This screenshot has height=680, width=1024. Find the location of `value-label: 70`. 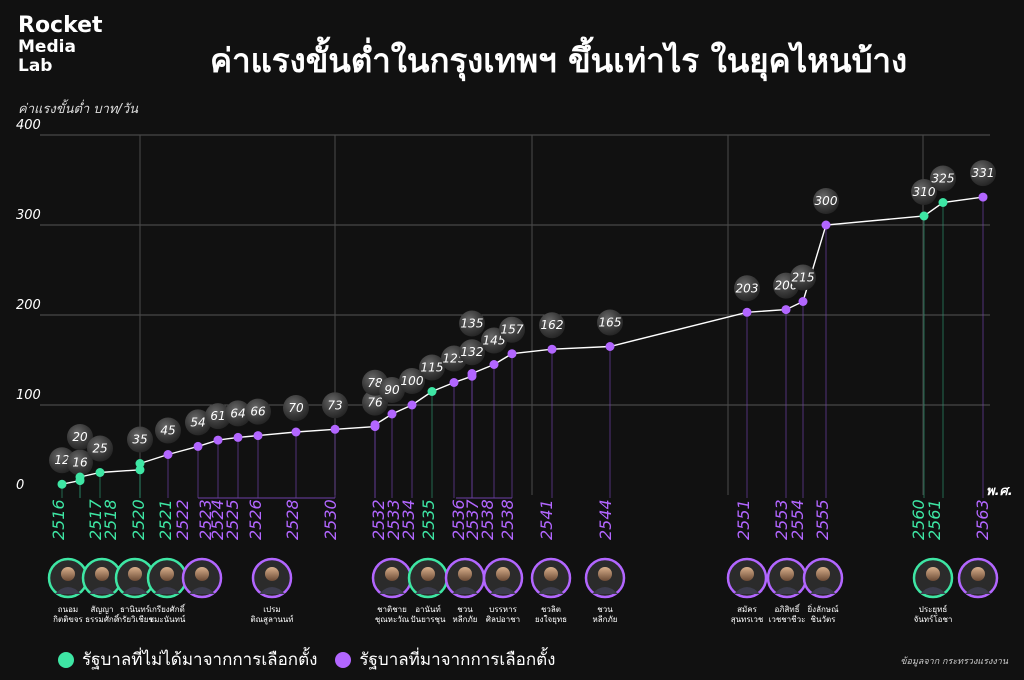

value-label: 70 is located at coordinates (296, 408).